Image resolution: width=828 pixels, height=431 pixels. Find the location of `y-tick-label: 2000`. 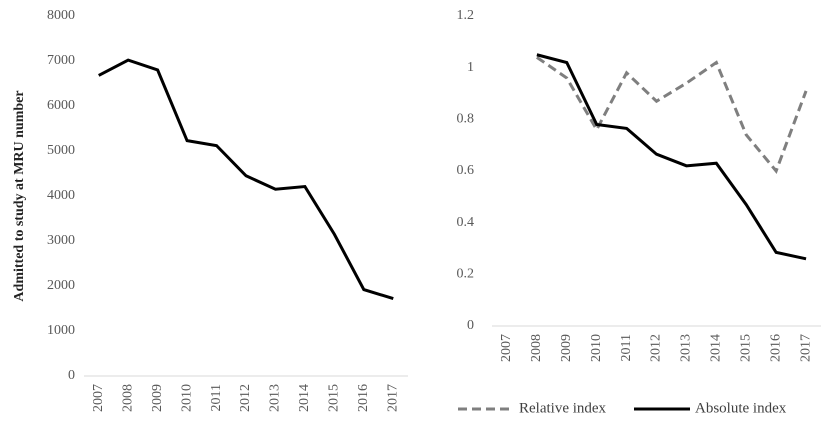

y-tick-label: 2000 is located at coordinates (61, 285).